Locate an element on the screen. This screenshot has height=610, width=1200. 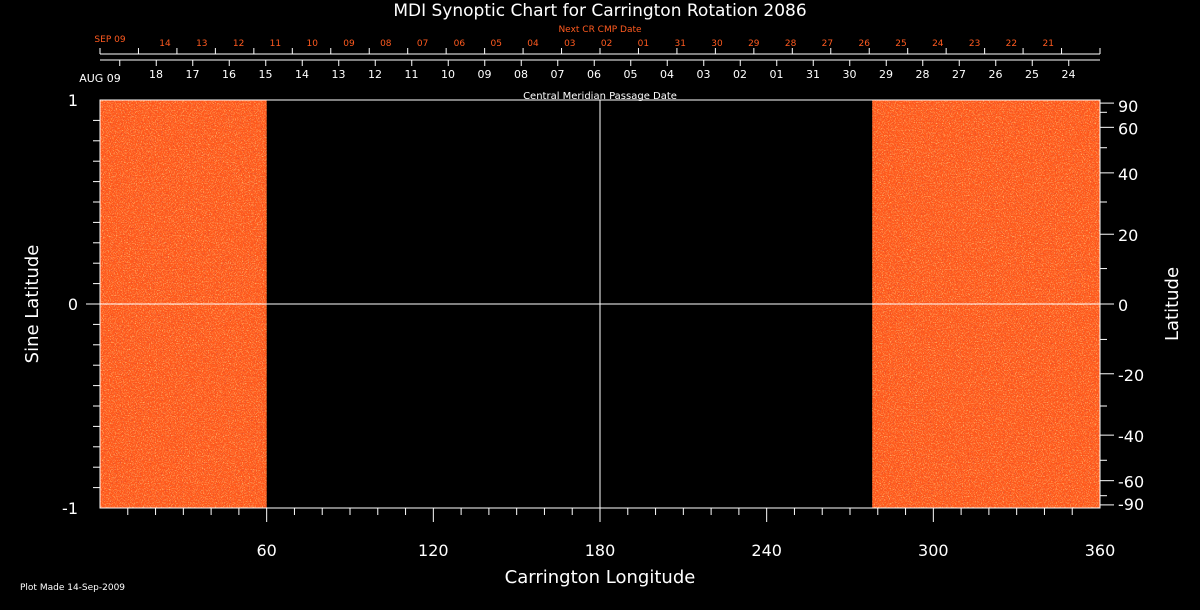
top-axis-day: 05 is located at coordinates (631, 74).